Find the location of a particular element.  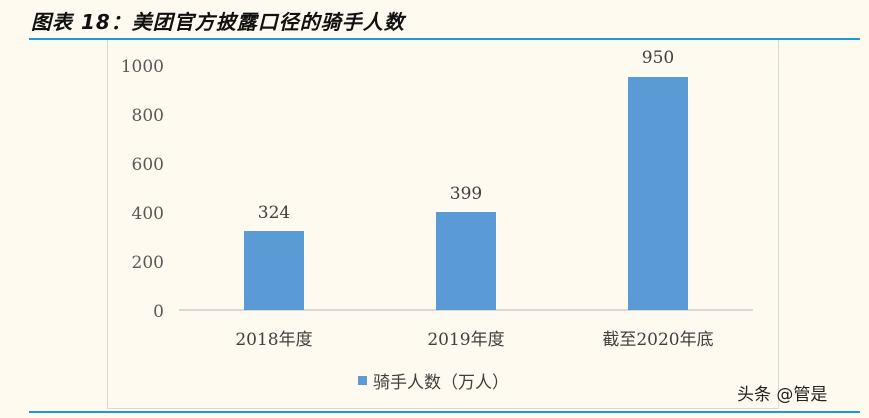

bottom-rule is located at coordinates (444, 412).